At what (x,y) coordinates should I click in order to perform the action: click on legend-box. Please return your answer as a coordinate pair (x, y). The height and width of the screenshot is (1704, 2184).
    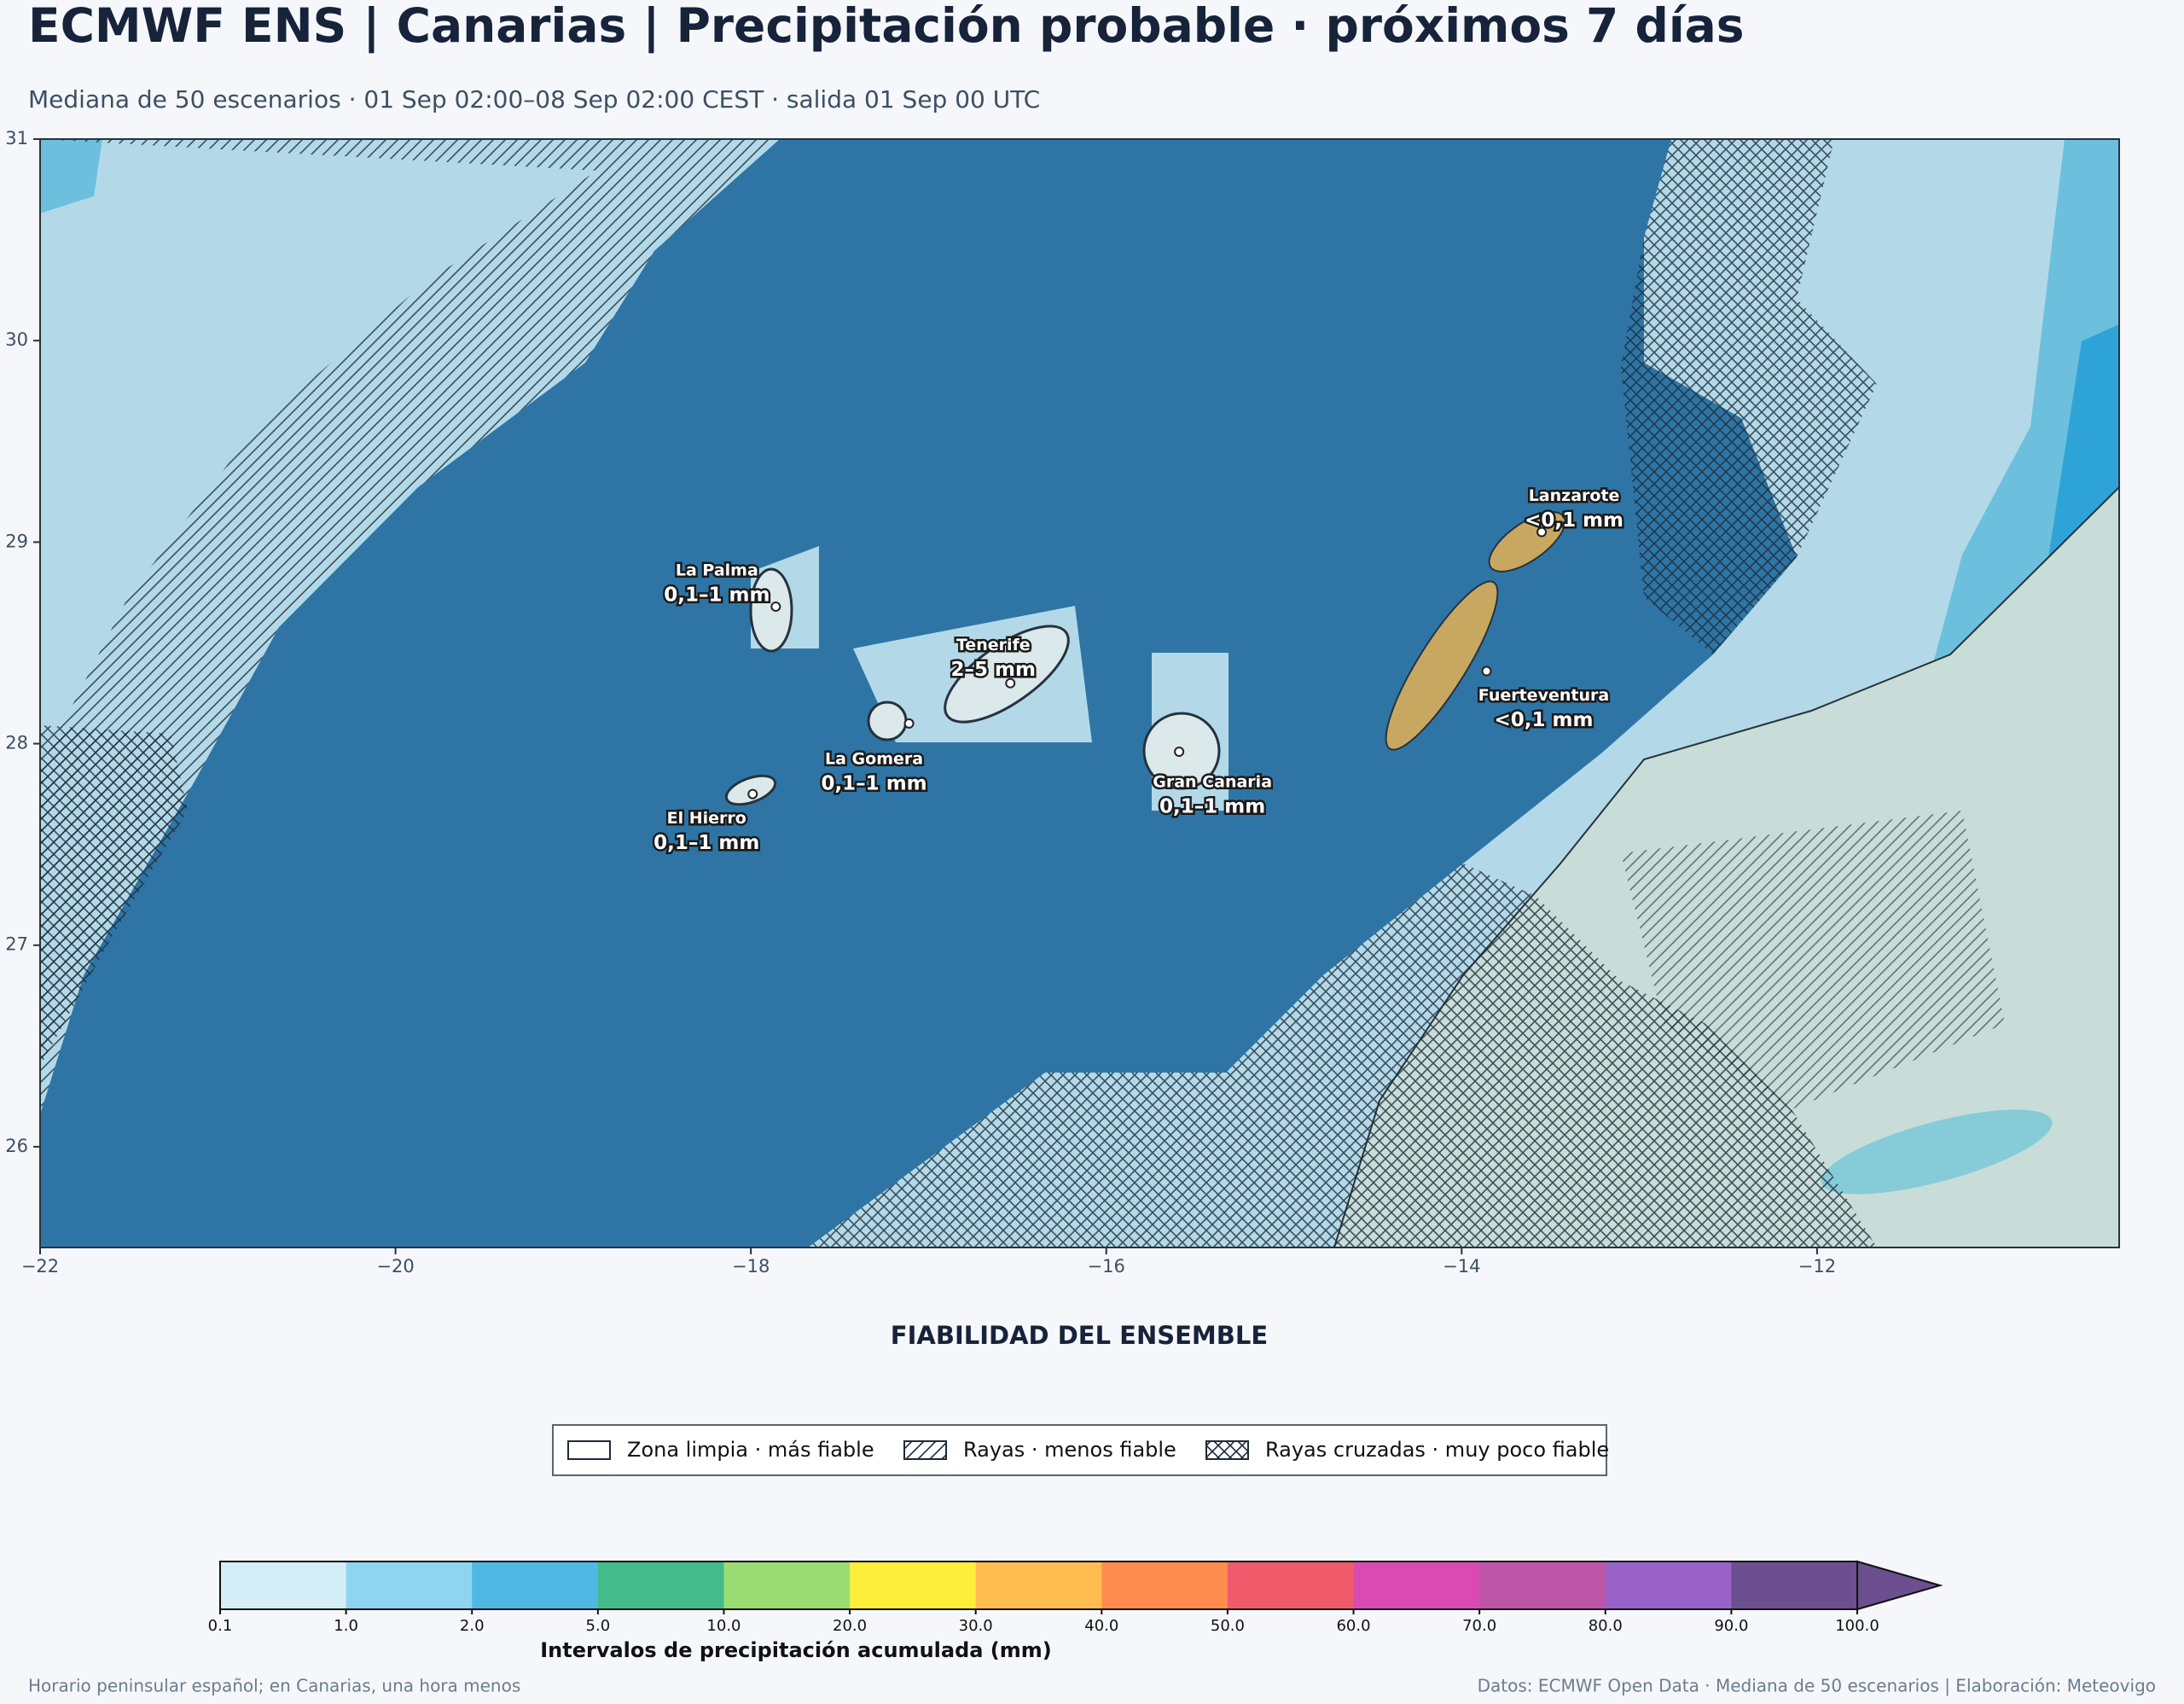
    Looking at the image, I should click on (1080, 1450).